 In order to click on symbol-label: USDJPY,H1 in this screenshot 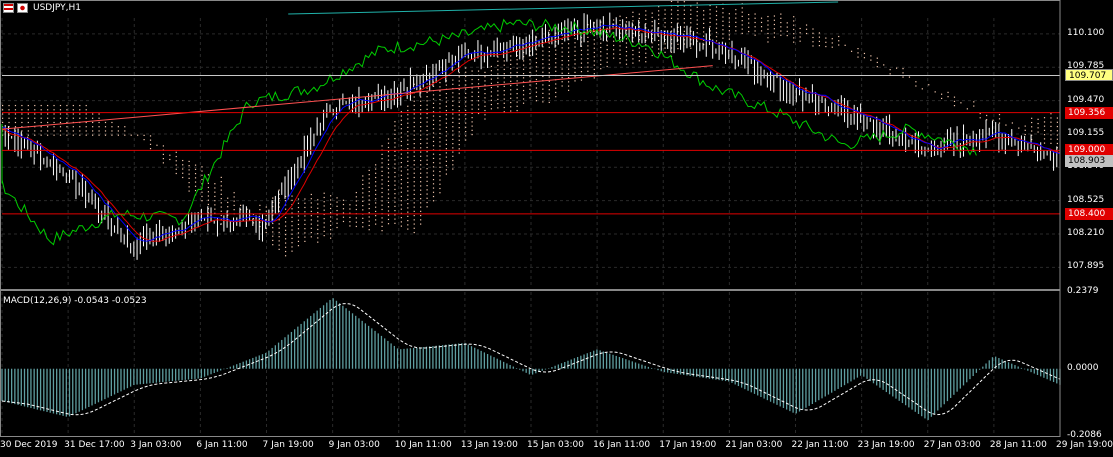, I will do `click(57, 7)`.